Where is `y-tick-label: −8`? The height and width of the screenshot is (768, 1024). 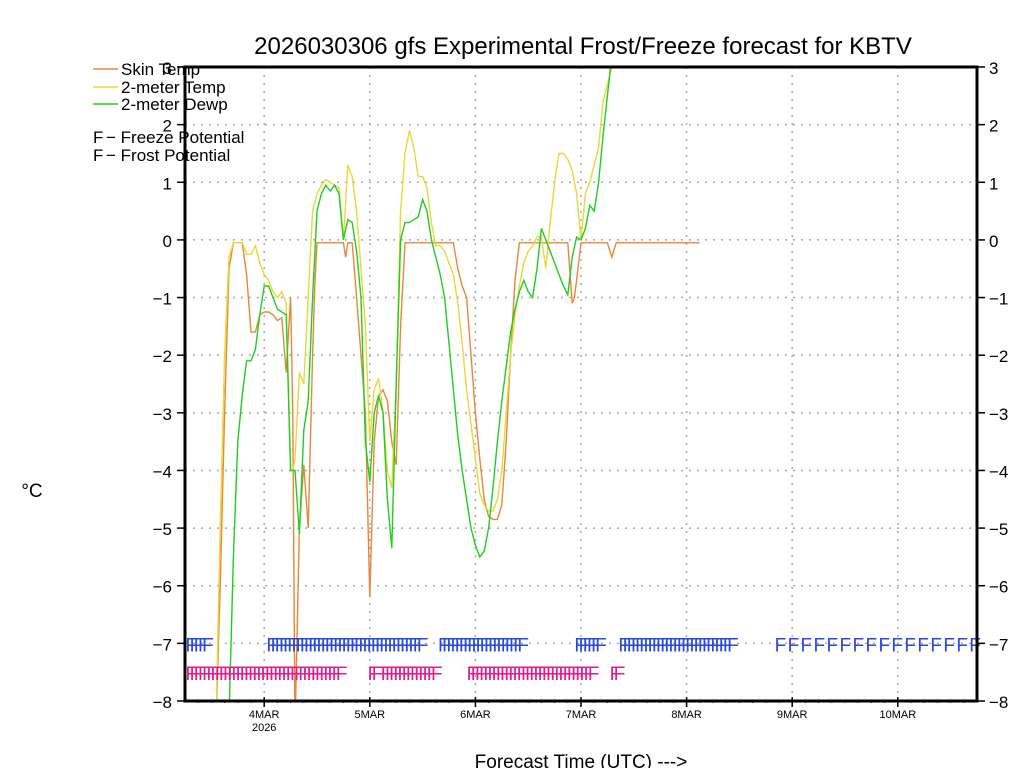
y-tick-label: −8 is located at coordinates (162, 702).